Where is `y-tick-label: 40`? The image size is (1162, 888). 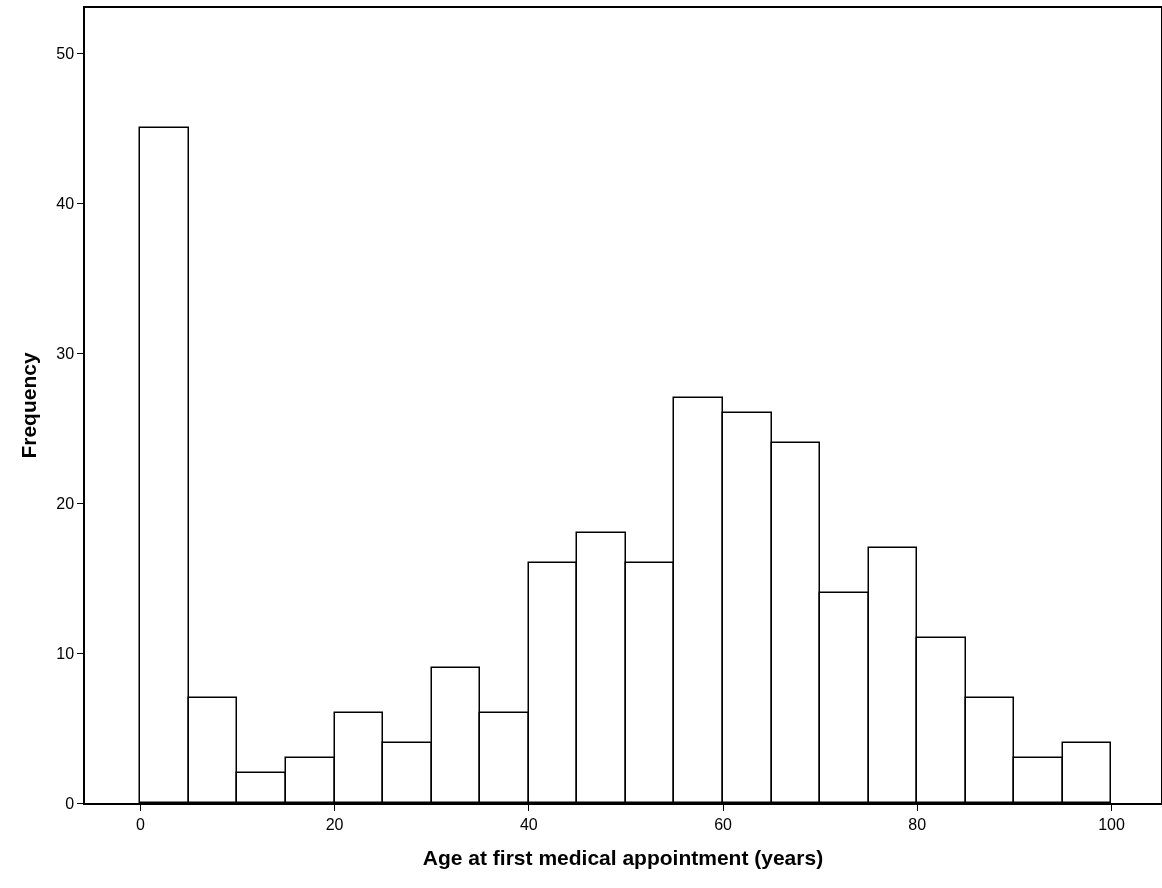 y-tick-label: 40 is located at coordinates (65, 203).